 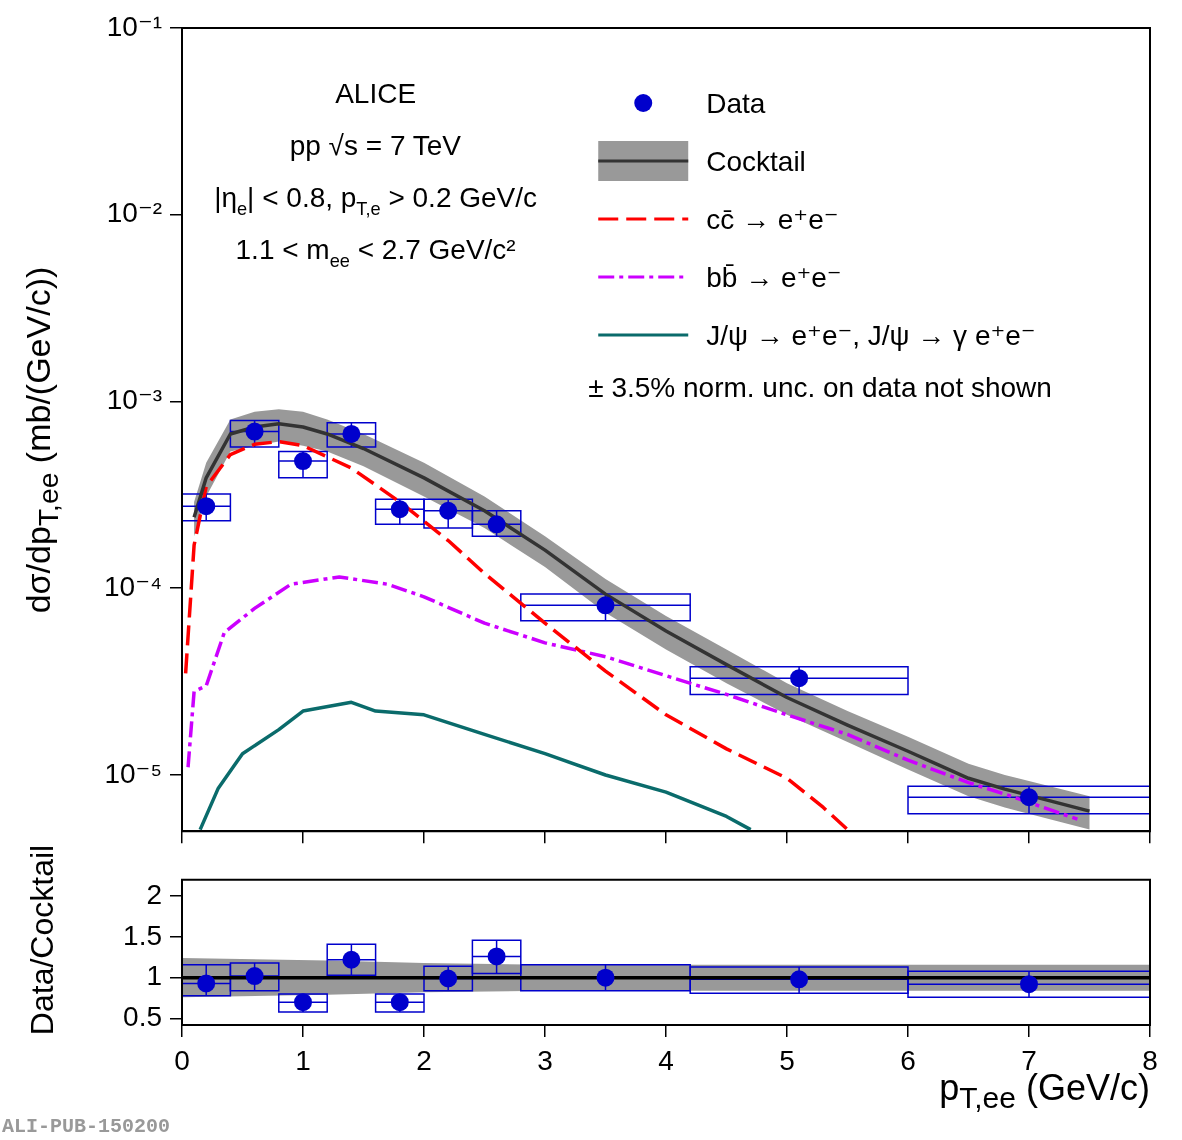 I want to click on y-tick-label: 1, so click(x=154, y=976).